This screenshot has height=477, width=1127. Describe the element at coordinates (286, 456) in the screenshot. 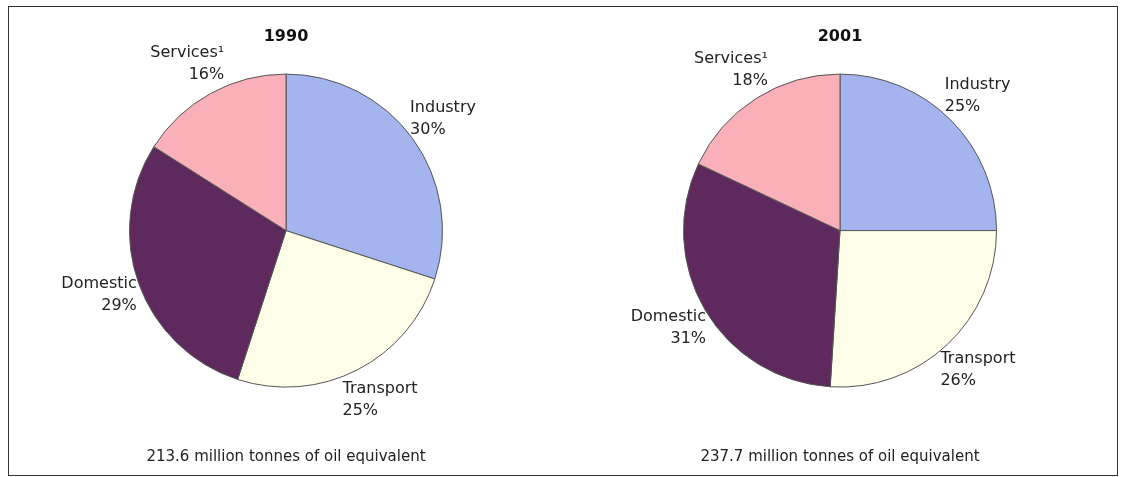

I see `text: 213.6 million tonnes of oil equivalent` at that location.